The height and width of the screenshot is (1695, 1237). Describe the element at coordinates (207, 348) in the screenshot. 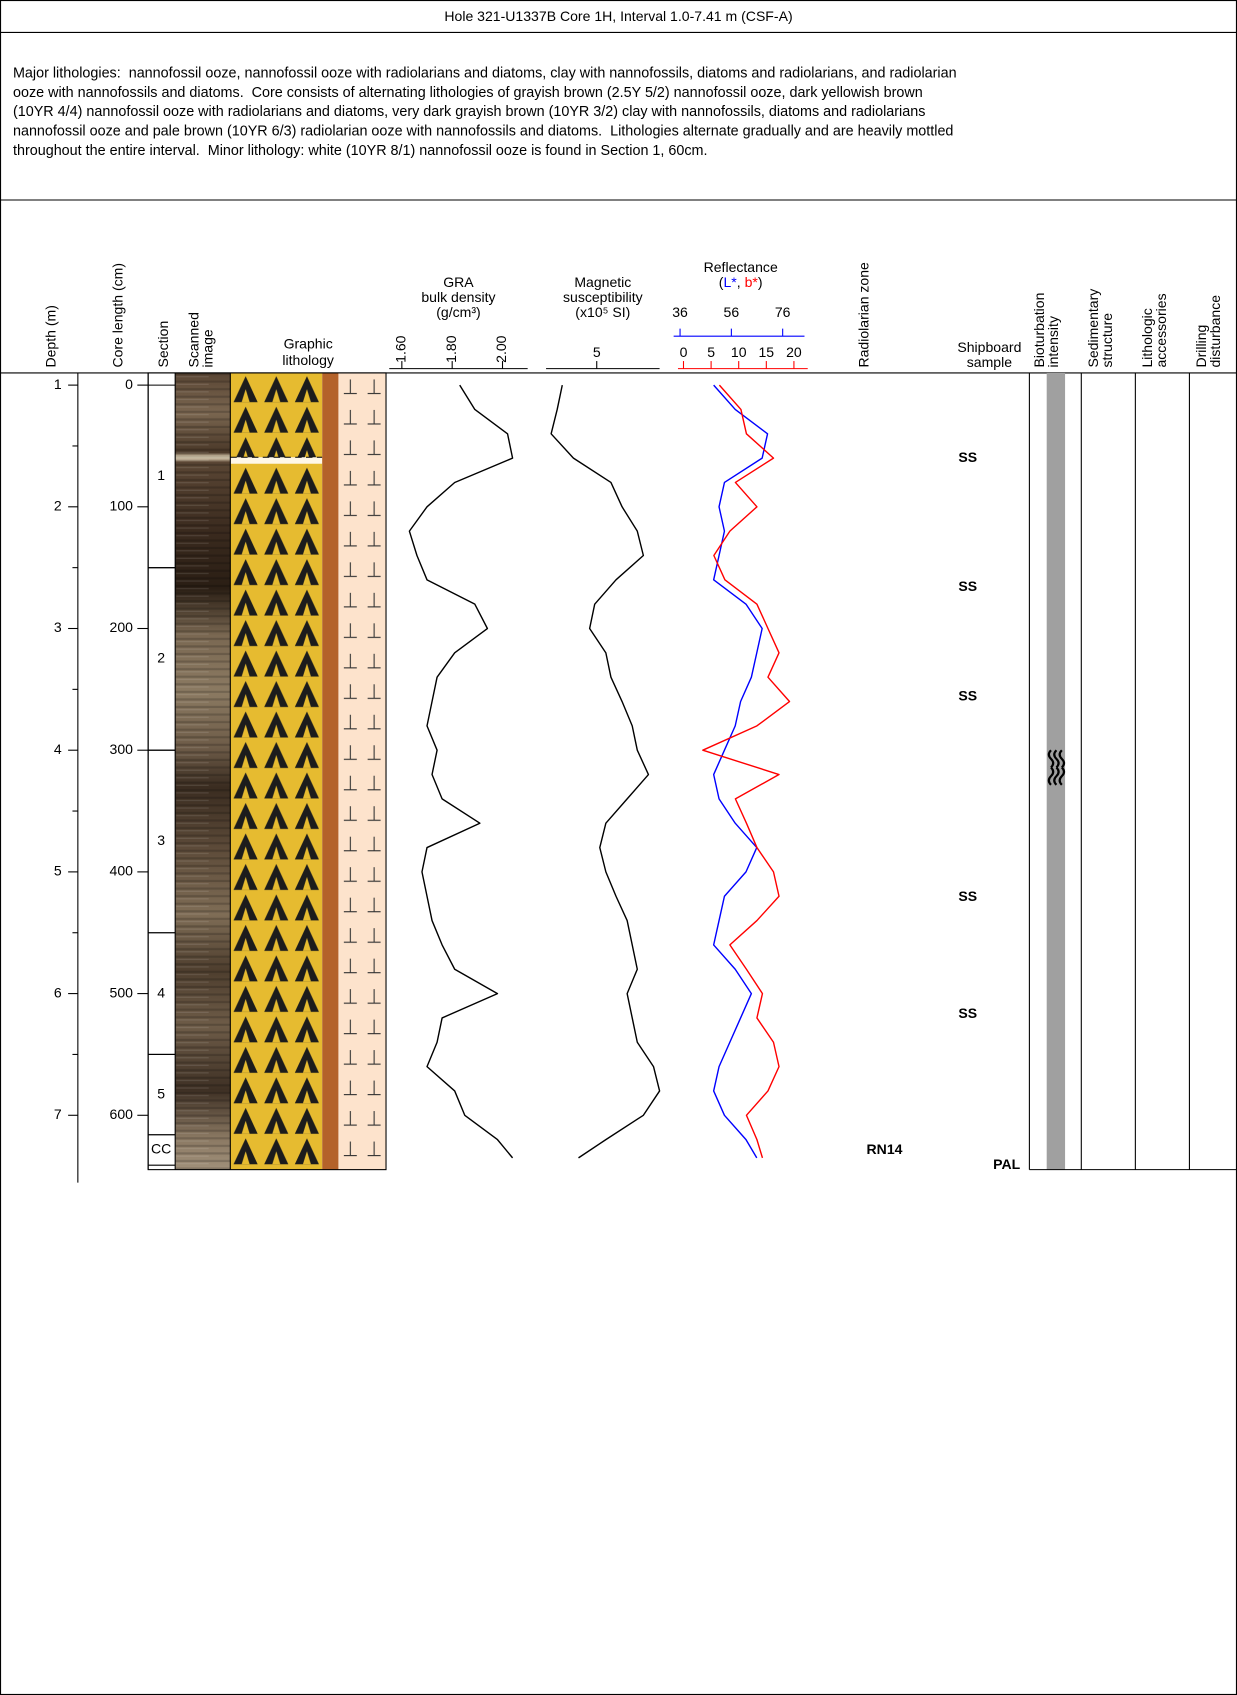

I see `col-header: image` at that location.